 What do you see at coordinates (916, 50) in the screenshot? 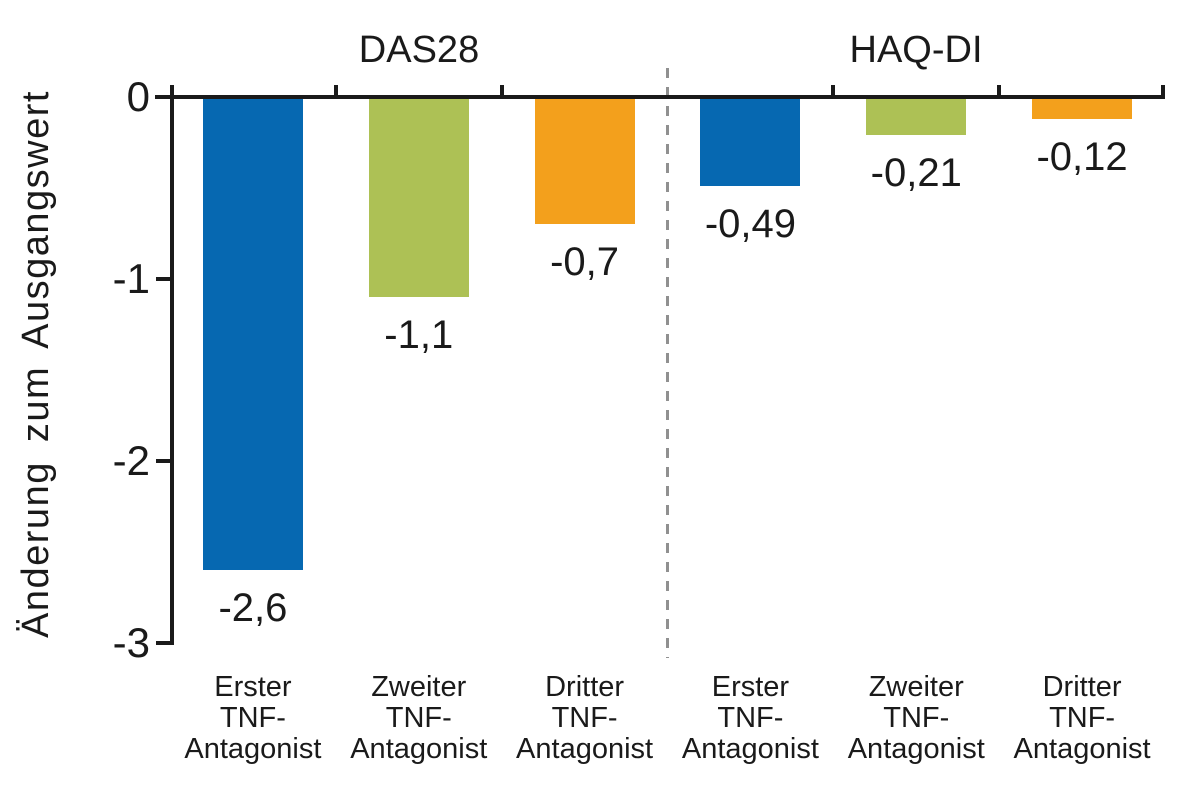
I see `group-title-haq-di: HAQ-DI` at bounding box center [916, 50].